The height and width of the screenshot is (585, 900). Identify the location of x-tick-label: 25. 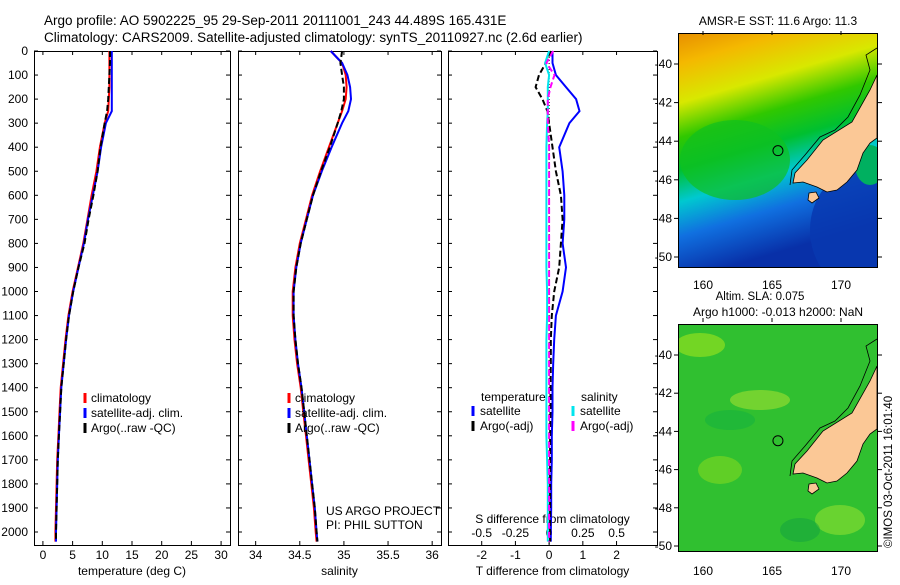
(192, 555).